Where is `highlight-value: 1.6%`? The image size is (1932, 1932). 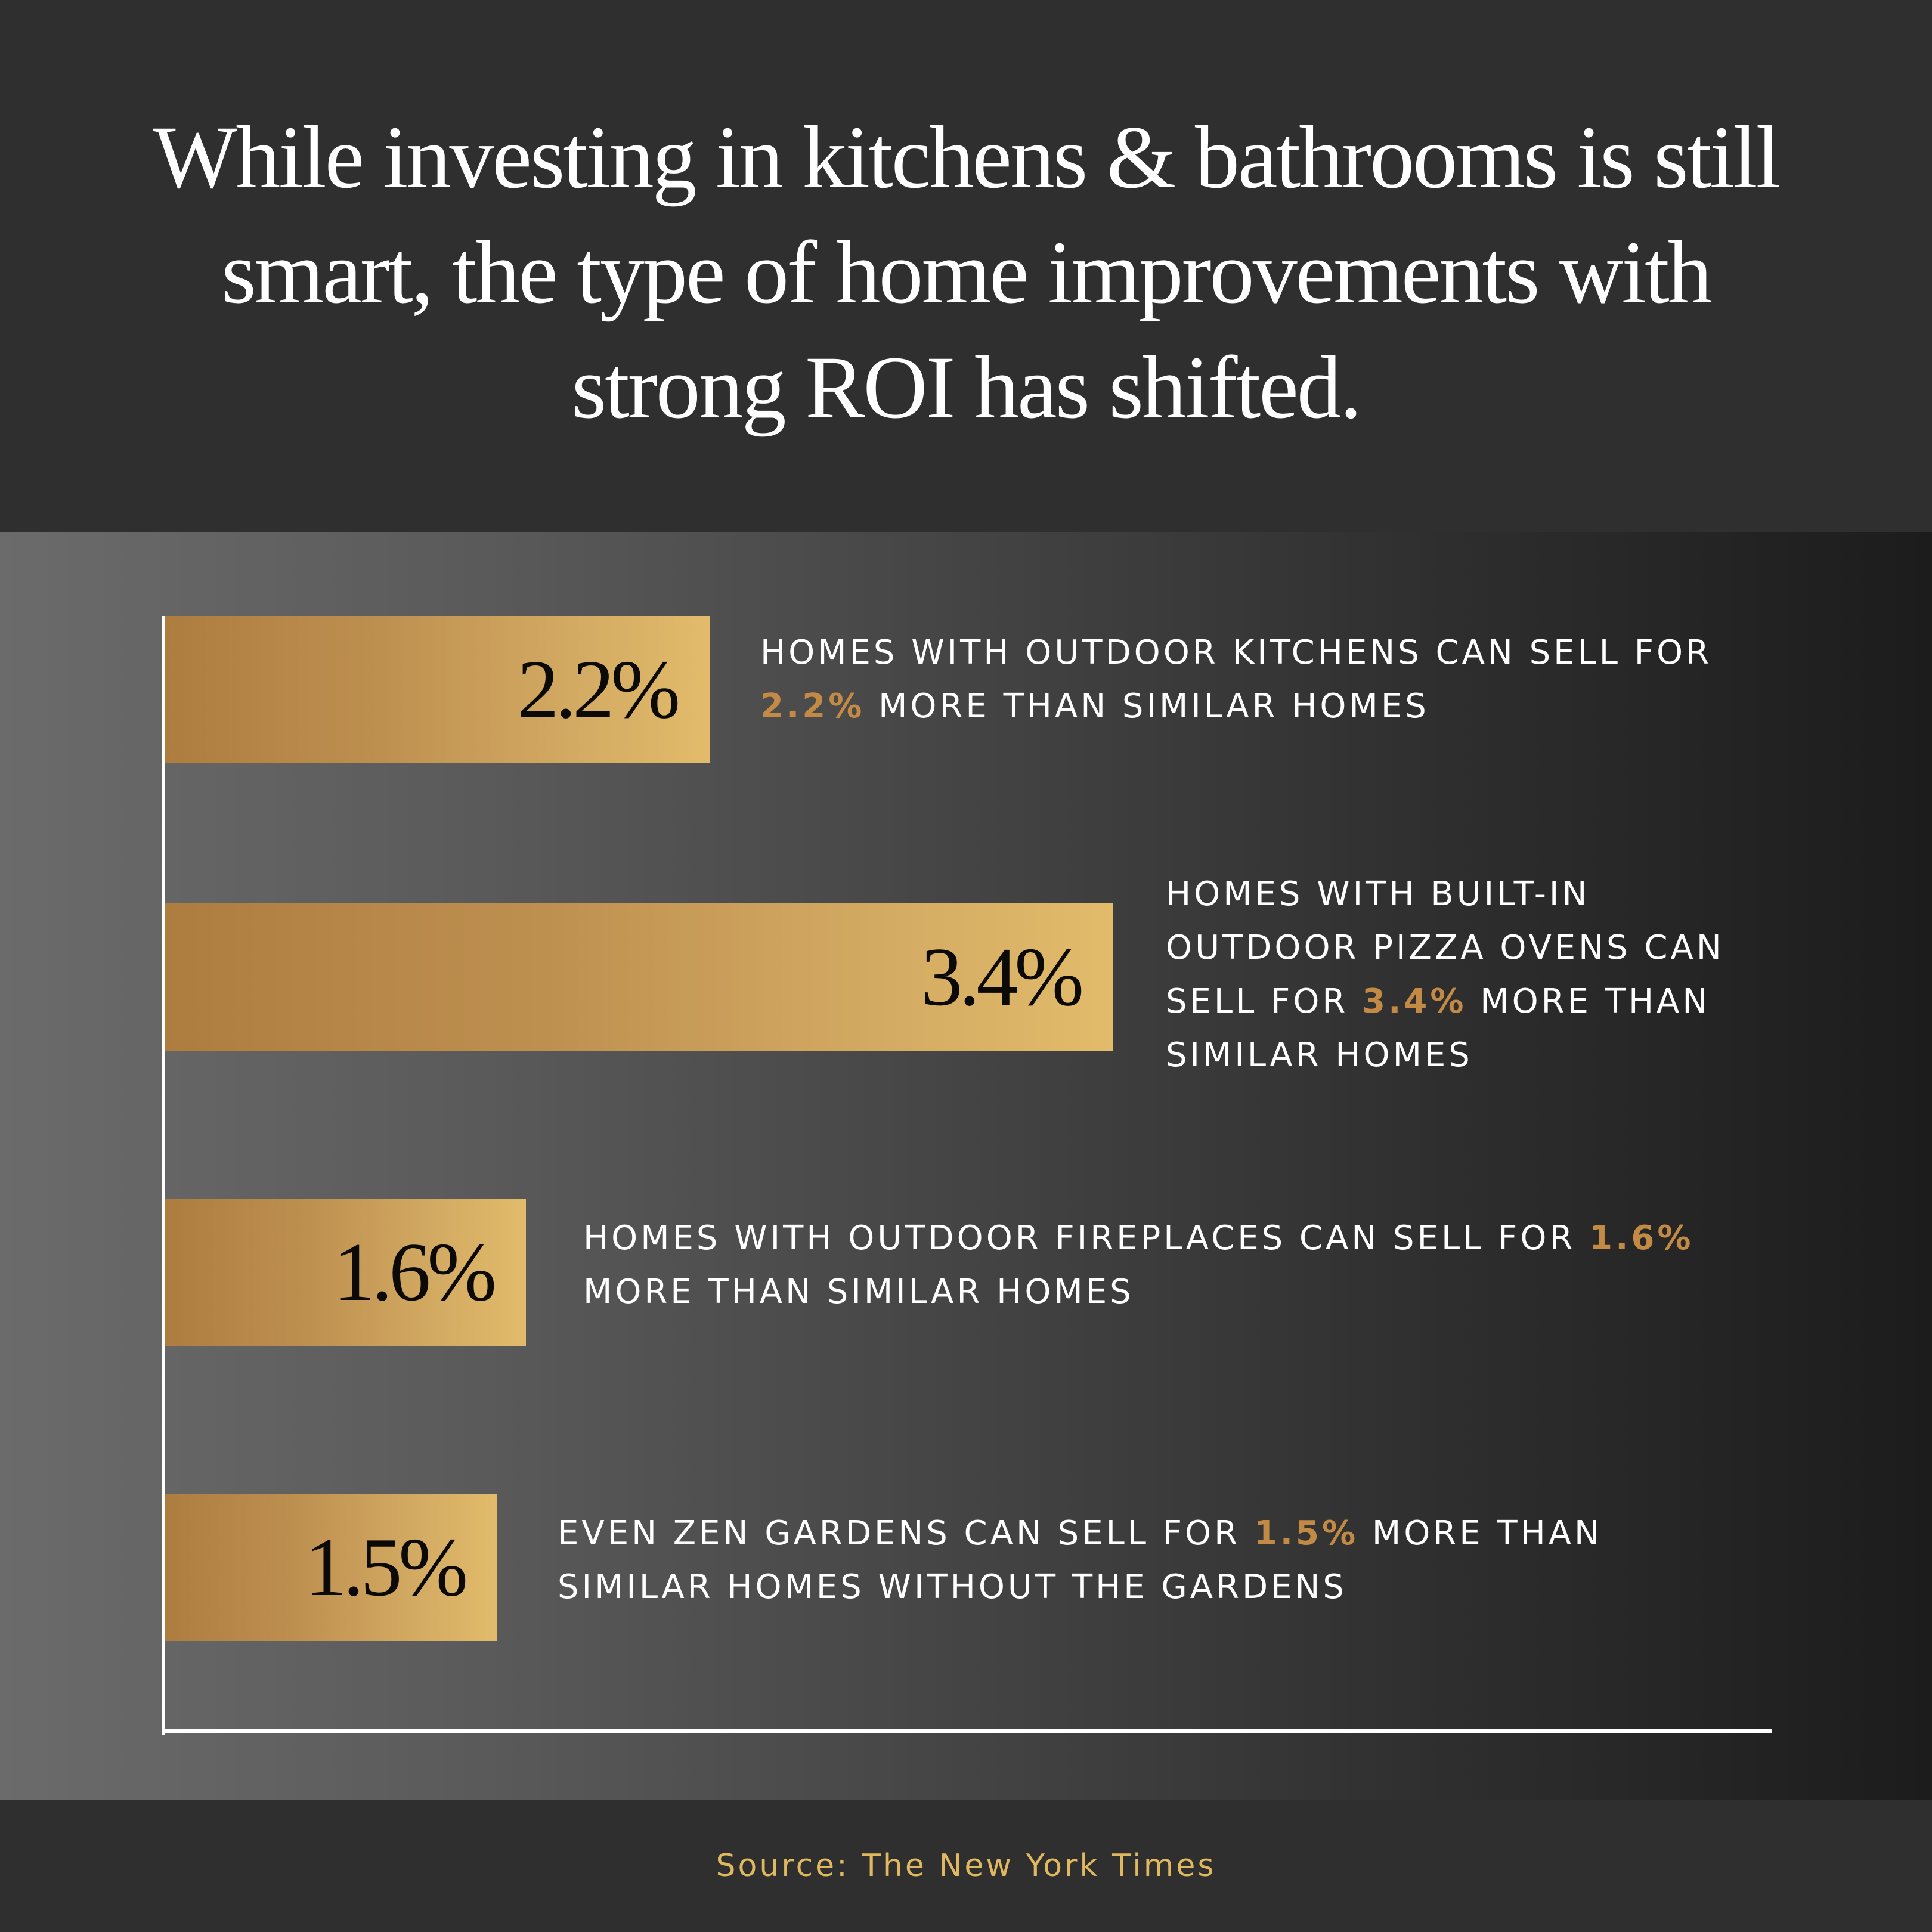
highlight-value: 1.6% is located at coordinates (1642, 1238).